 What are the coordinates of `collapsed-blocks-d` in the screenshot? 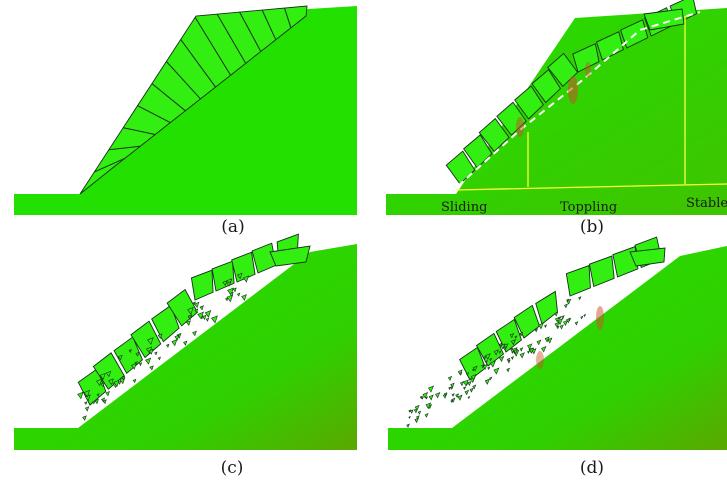 It's located at (562, 308).